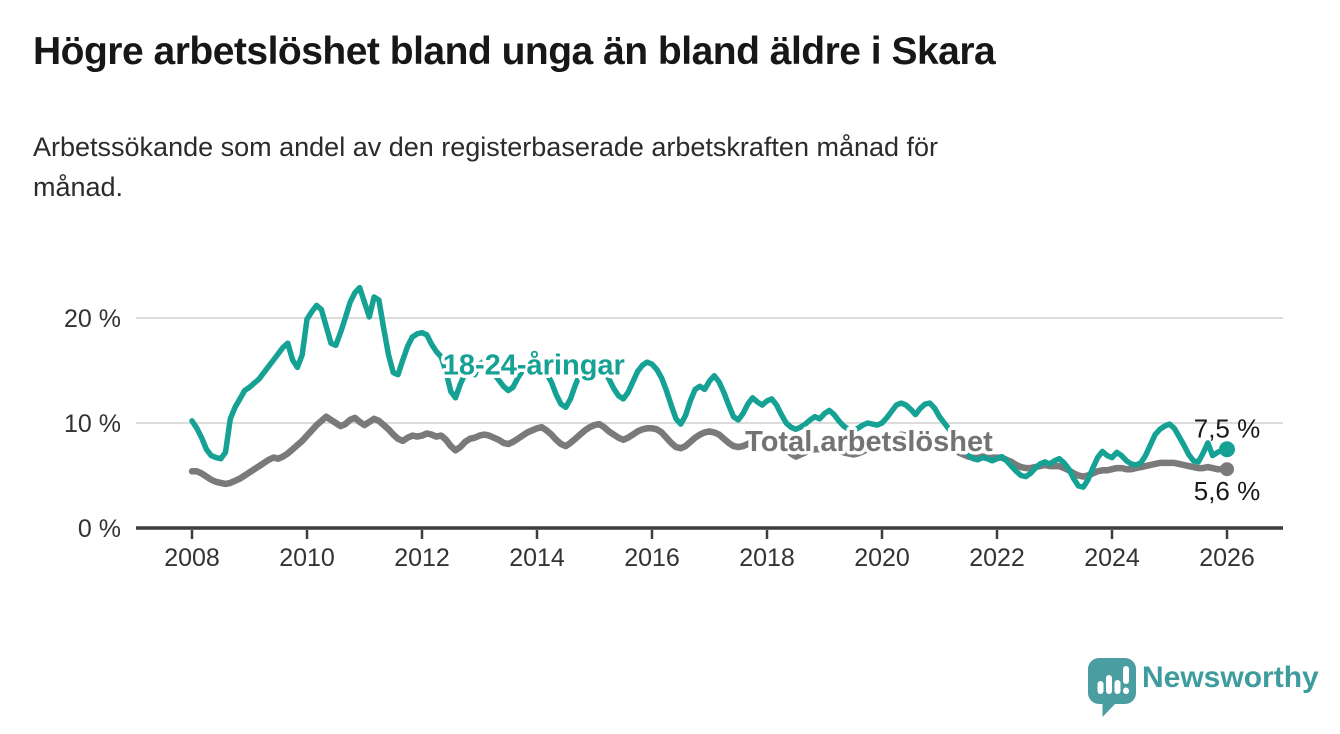  What do you see at coordinates (1117, 687) in the screenshot?
I see `bar-icon-medium` at bounding box center [1117, 687].